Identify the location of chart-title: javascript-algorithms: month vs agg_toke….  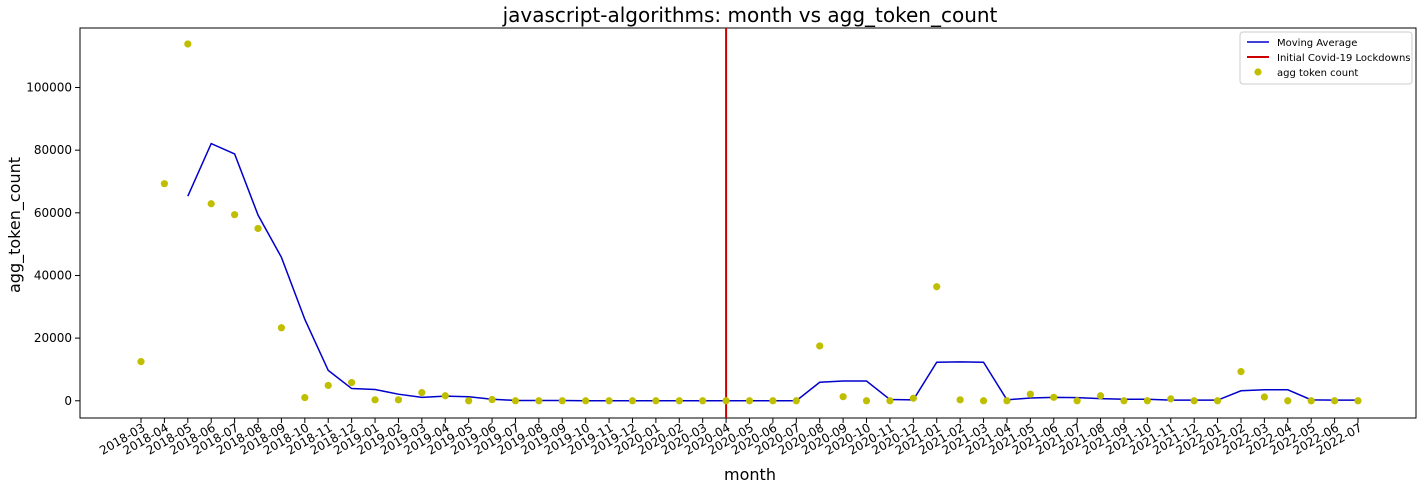
(750, 15).